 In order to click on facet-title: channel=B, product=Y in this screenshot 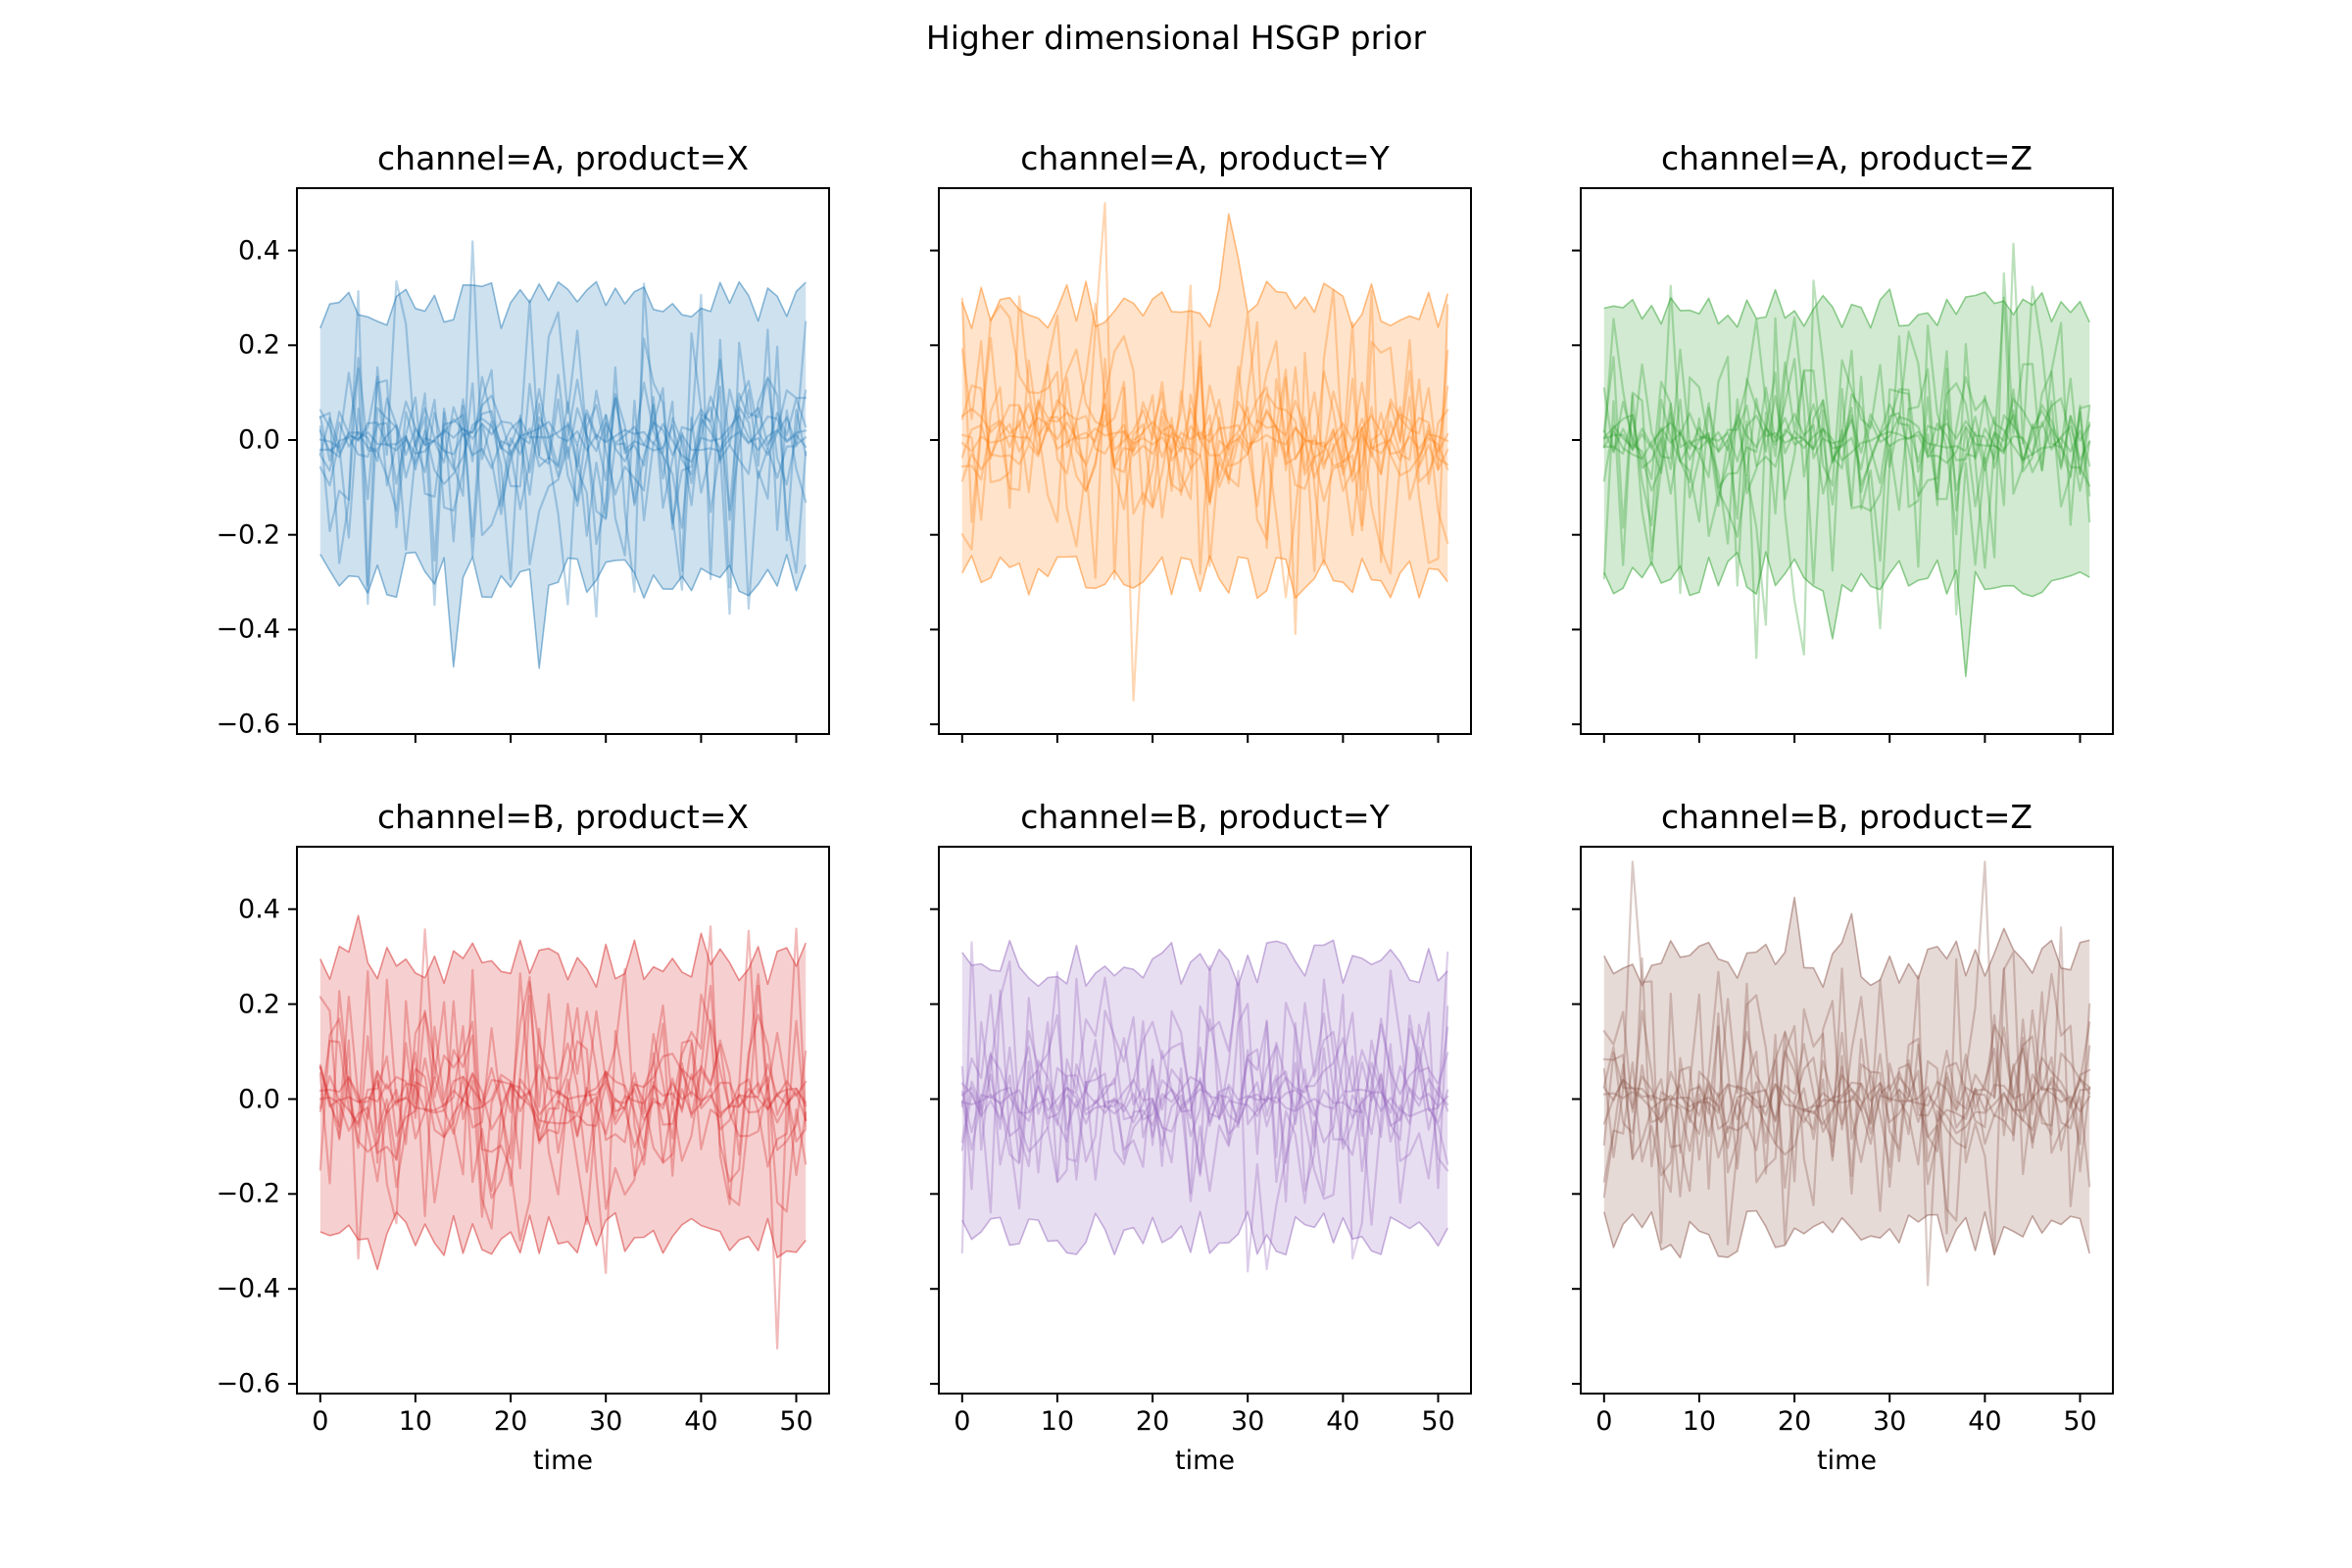, I will do `click(1205, 817)`.